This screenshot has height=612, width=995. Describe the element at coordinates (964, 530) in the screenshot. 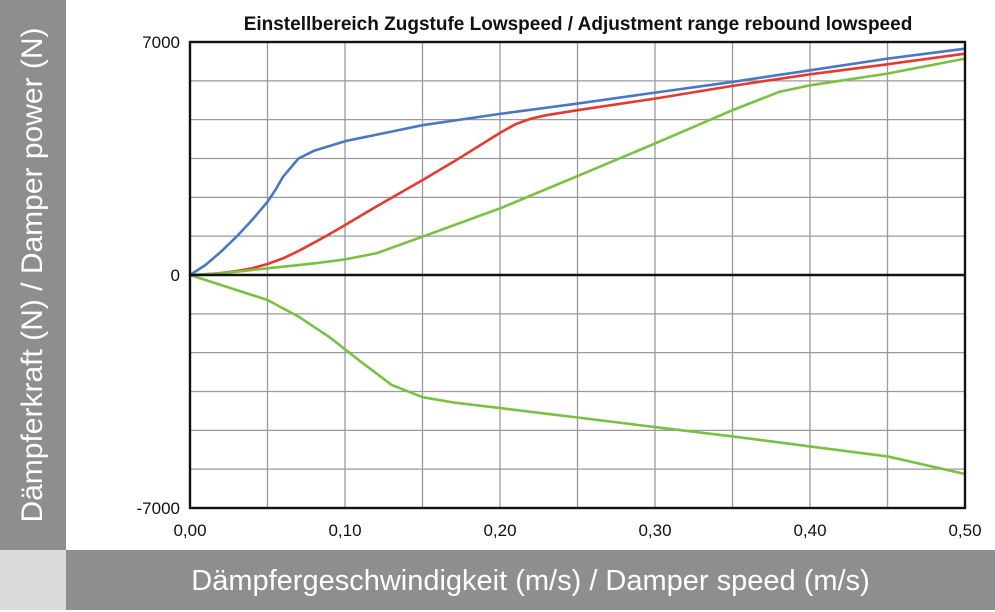

I see `x-tick-label: 0,50` at that location.